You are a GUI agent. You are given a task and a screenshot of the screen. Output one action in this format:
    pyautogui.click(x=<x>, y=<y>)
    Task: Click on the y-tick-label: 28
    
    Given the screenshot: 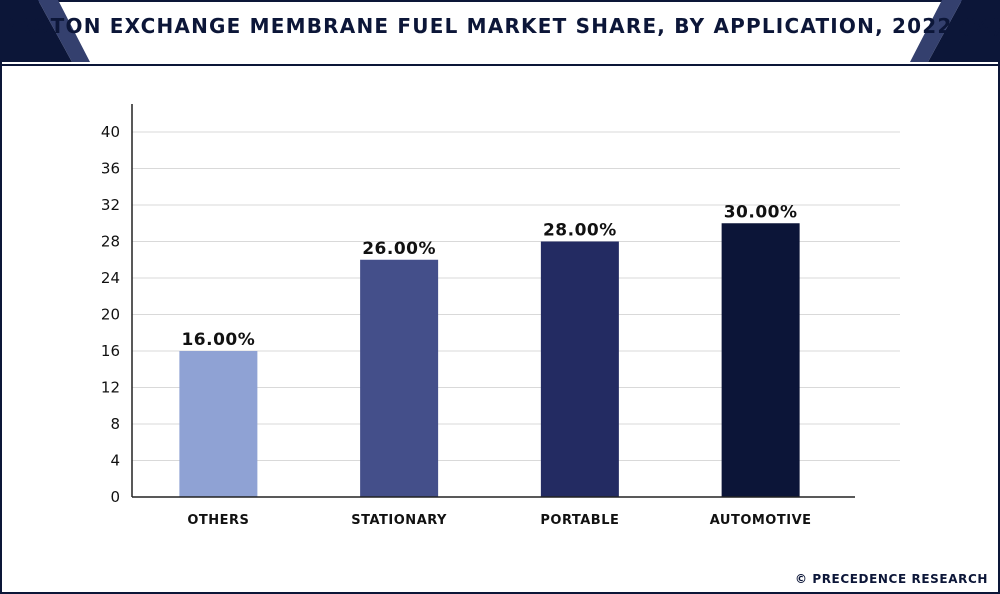 What is the action you would take?
    pyautogui.click(x=110, y=242)
    